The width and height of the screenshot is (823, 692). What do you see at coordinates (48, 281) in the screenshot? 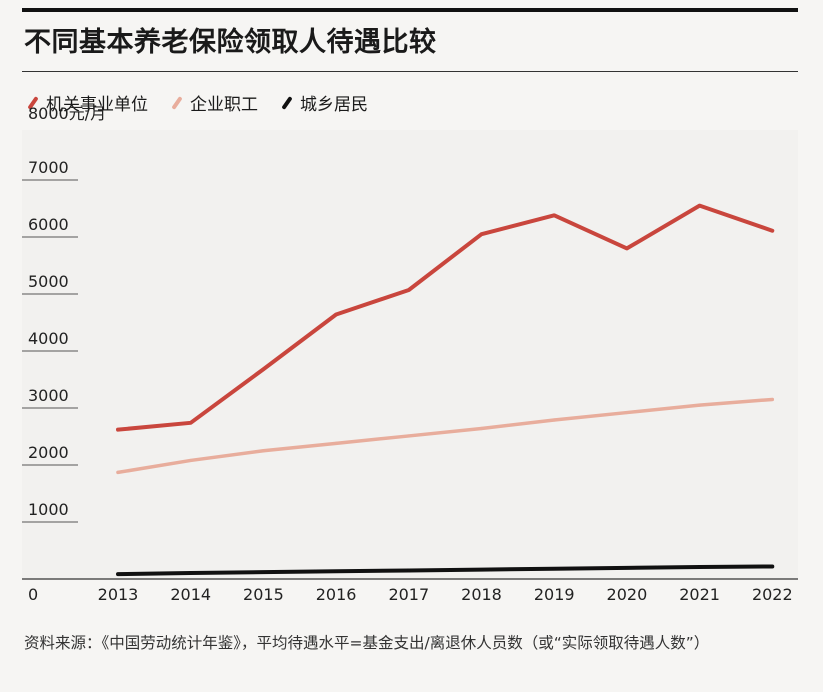
I see `y-tick-label: 5000` at bounding box center [48, 281].